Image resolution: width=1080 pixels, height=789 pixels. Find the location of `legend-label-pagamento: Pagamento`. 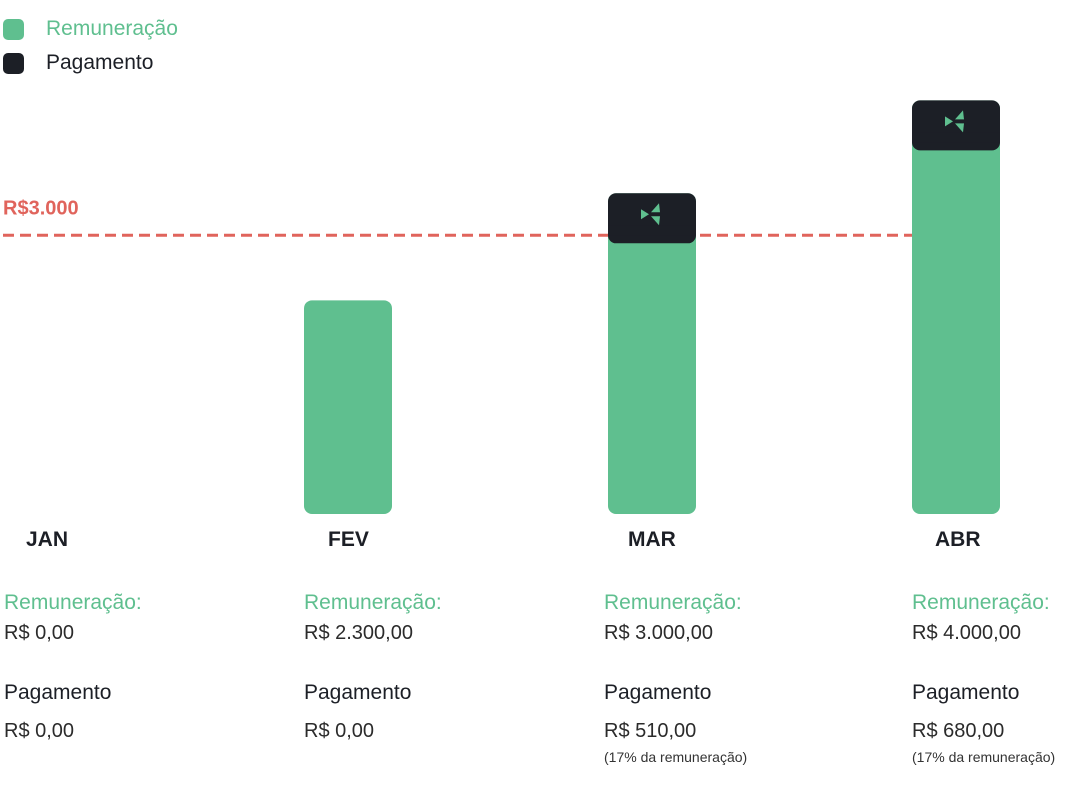

legend-label-pagamento: Pagamento is located at coordinates (100, 62).